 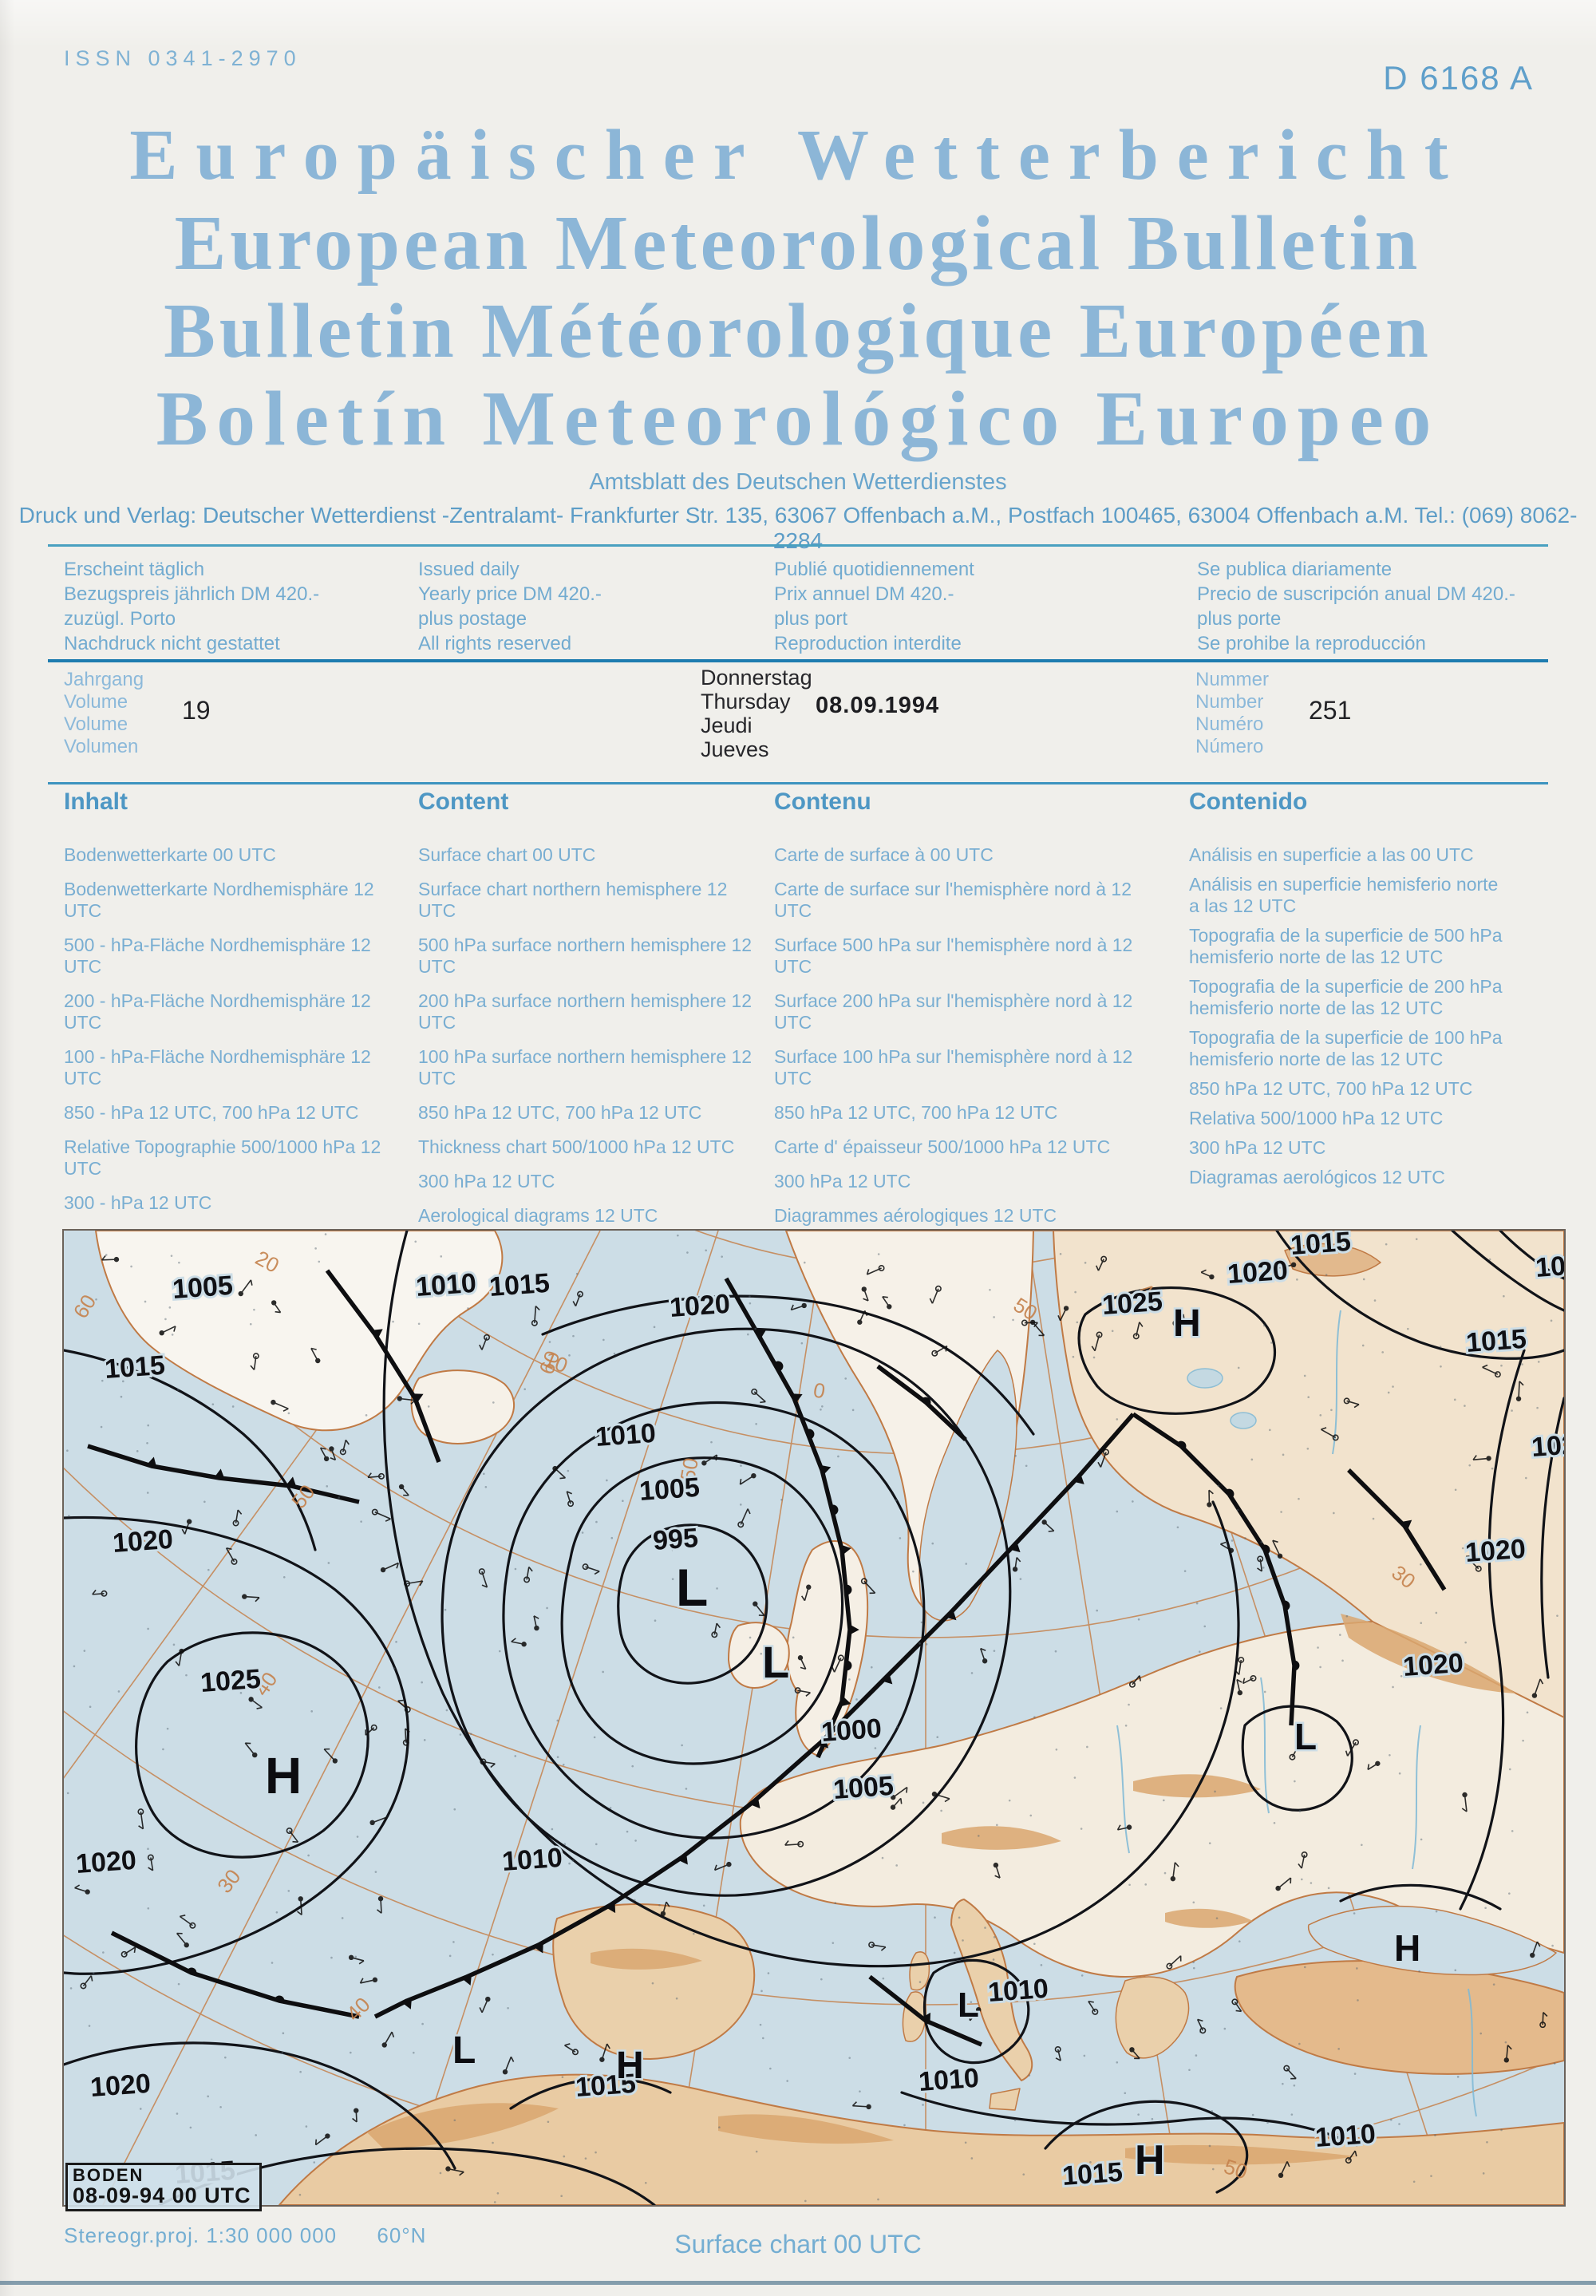 I want to click on projection-latitude: 60°N, so click(x=402, y=2235).